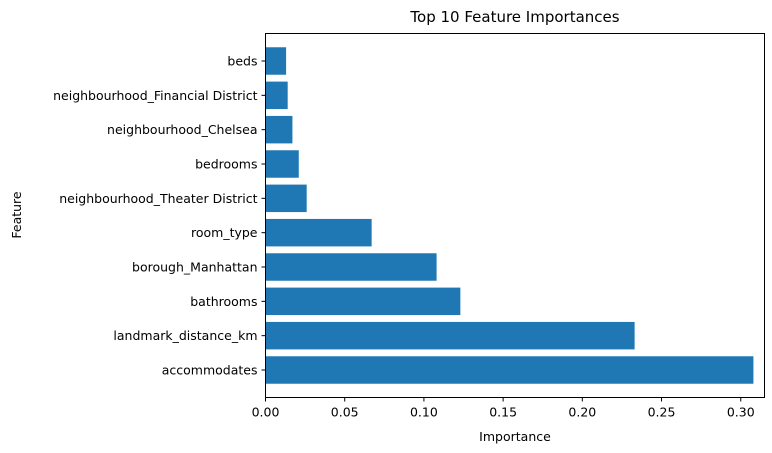 The width and height of the screenshot is (772, 453). What do you see at coordinates (194, 267) in the screenshot?
I see `y-tick-label: borough_Manhattan` at bounding box center [194, 267].